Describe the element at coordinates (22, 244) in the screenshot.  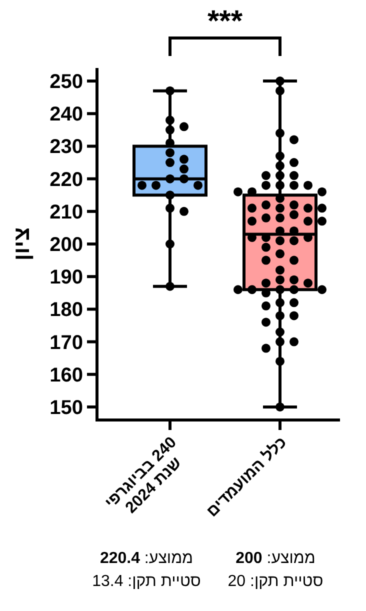
I see `y-axis-title: ציון` at that location.